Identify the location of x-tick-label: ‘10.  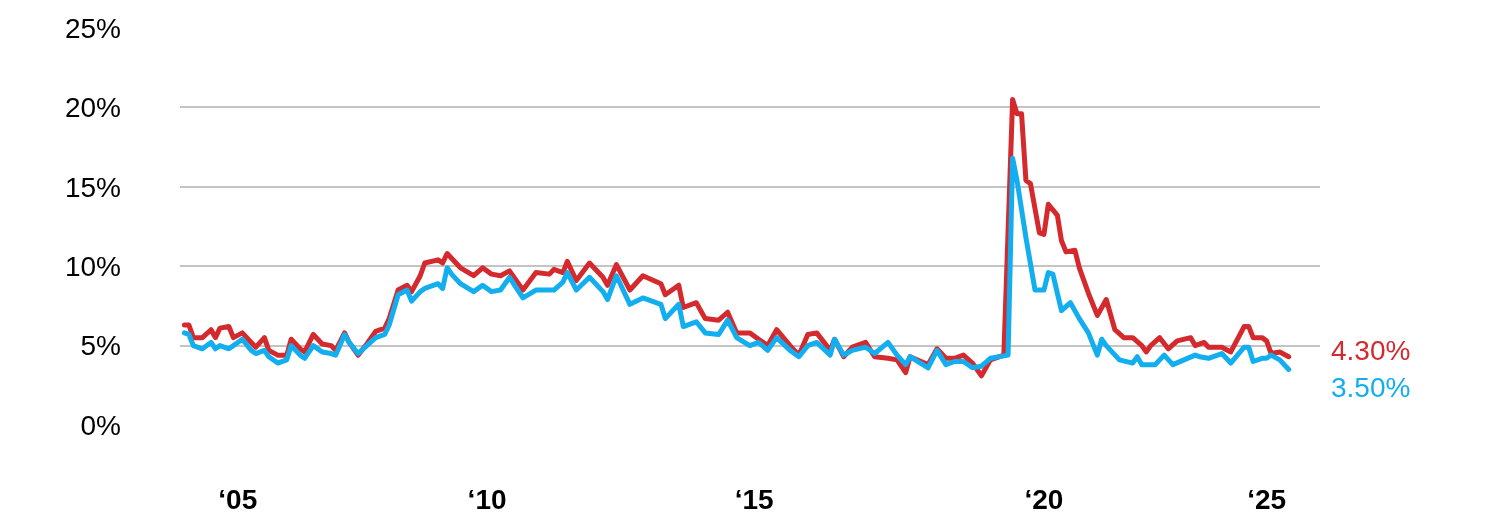
(487, 499).